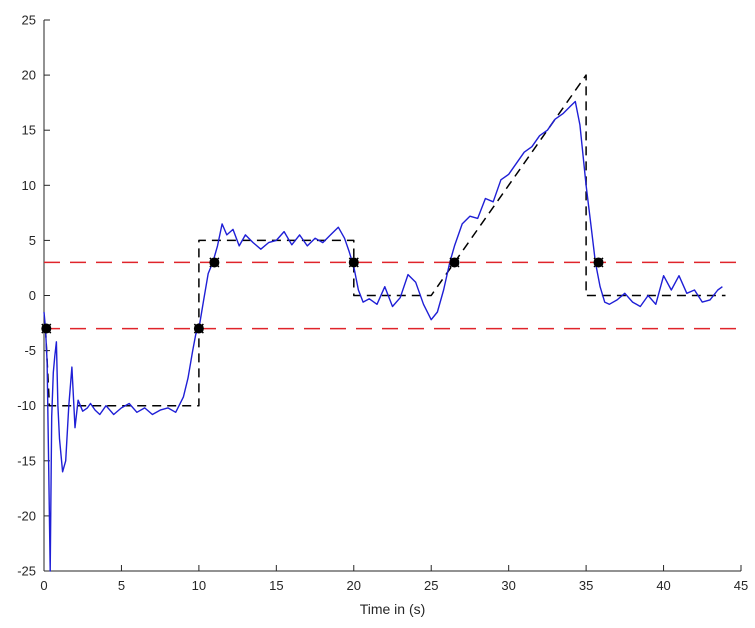  I want to click on x-tick-label: 25, so click(431, 585).